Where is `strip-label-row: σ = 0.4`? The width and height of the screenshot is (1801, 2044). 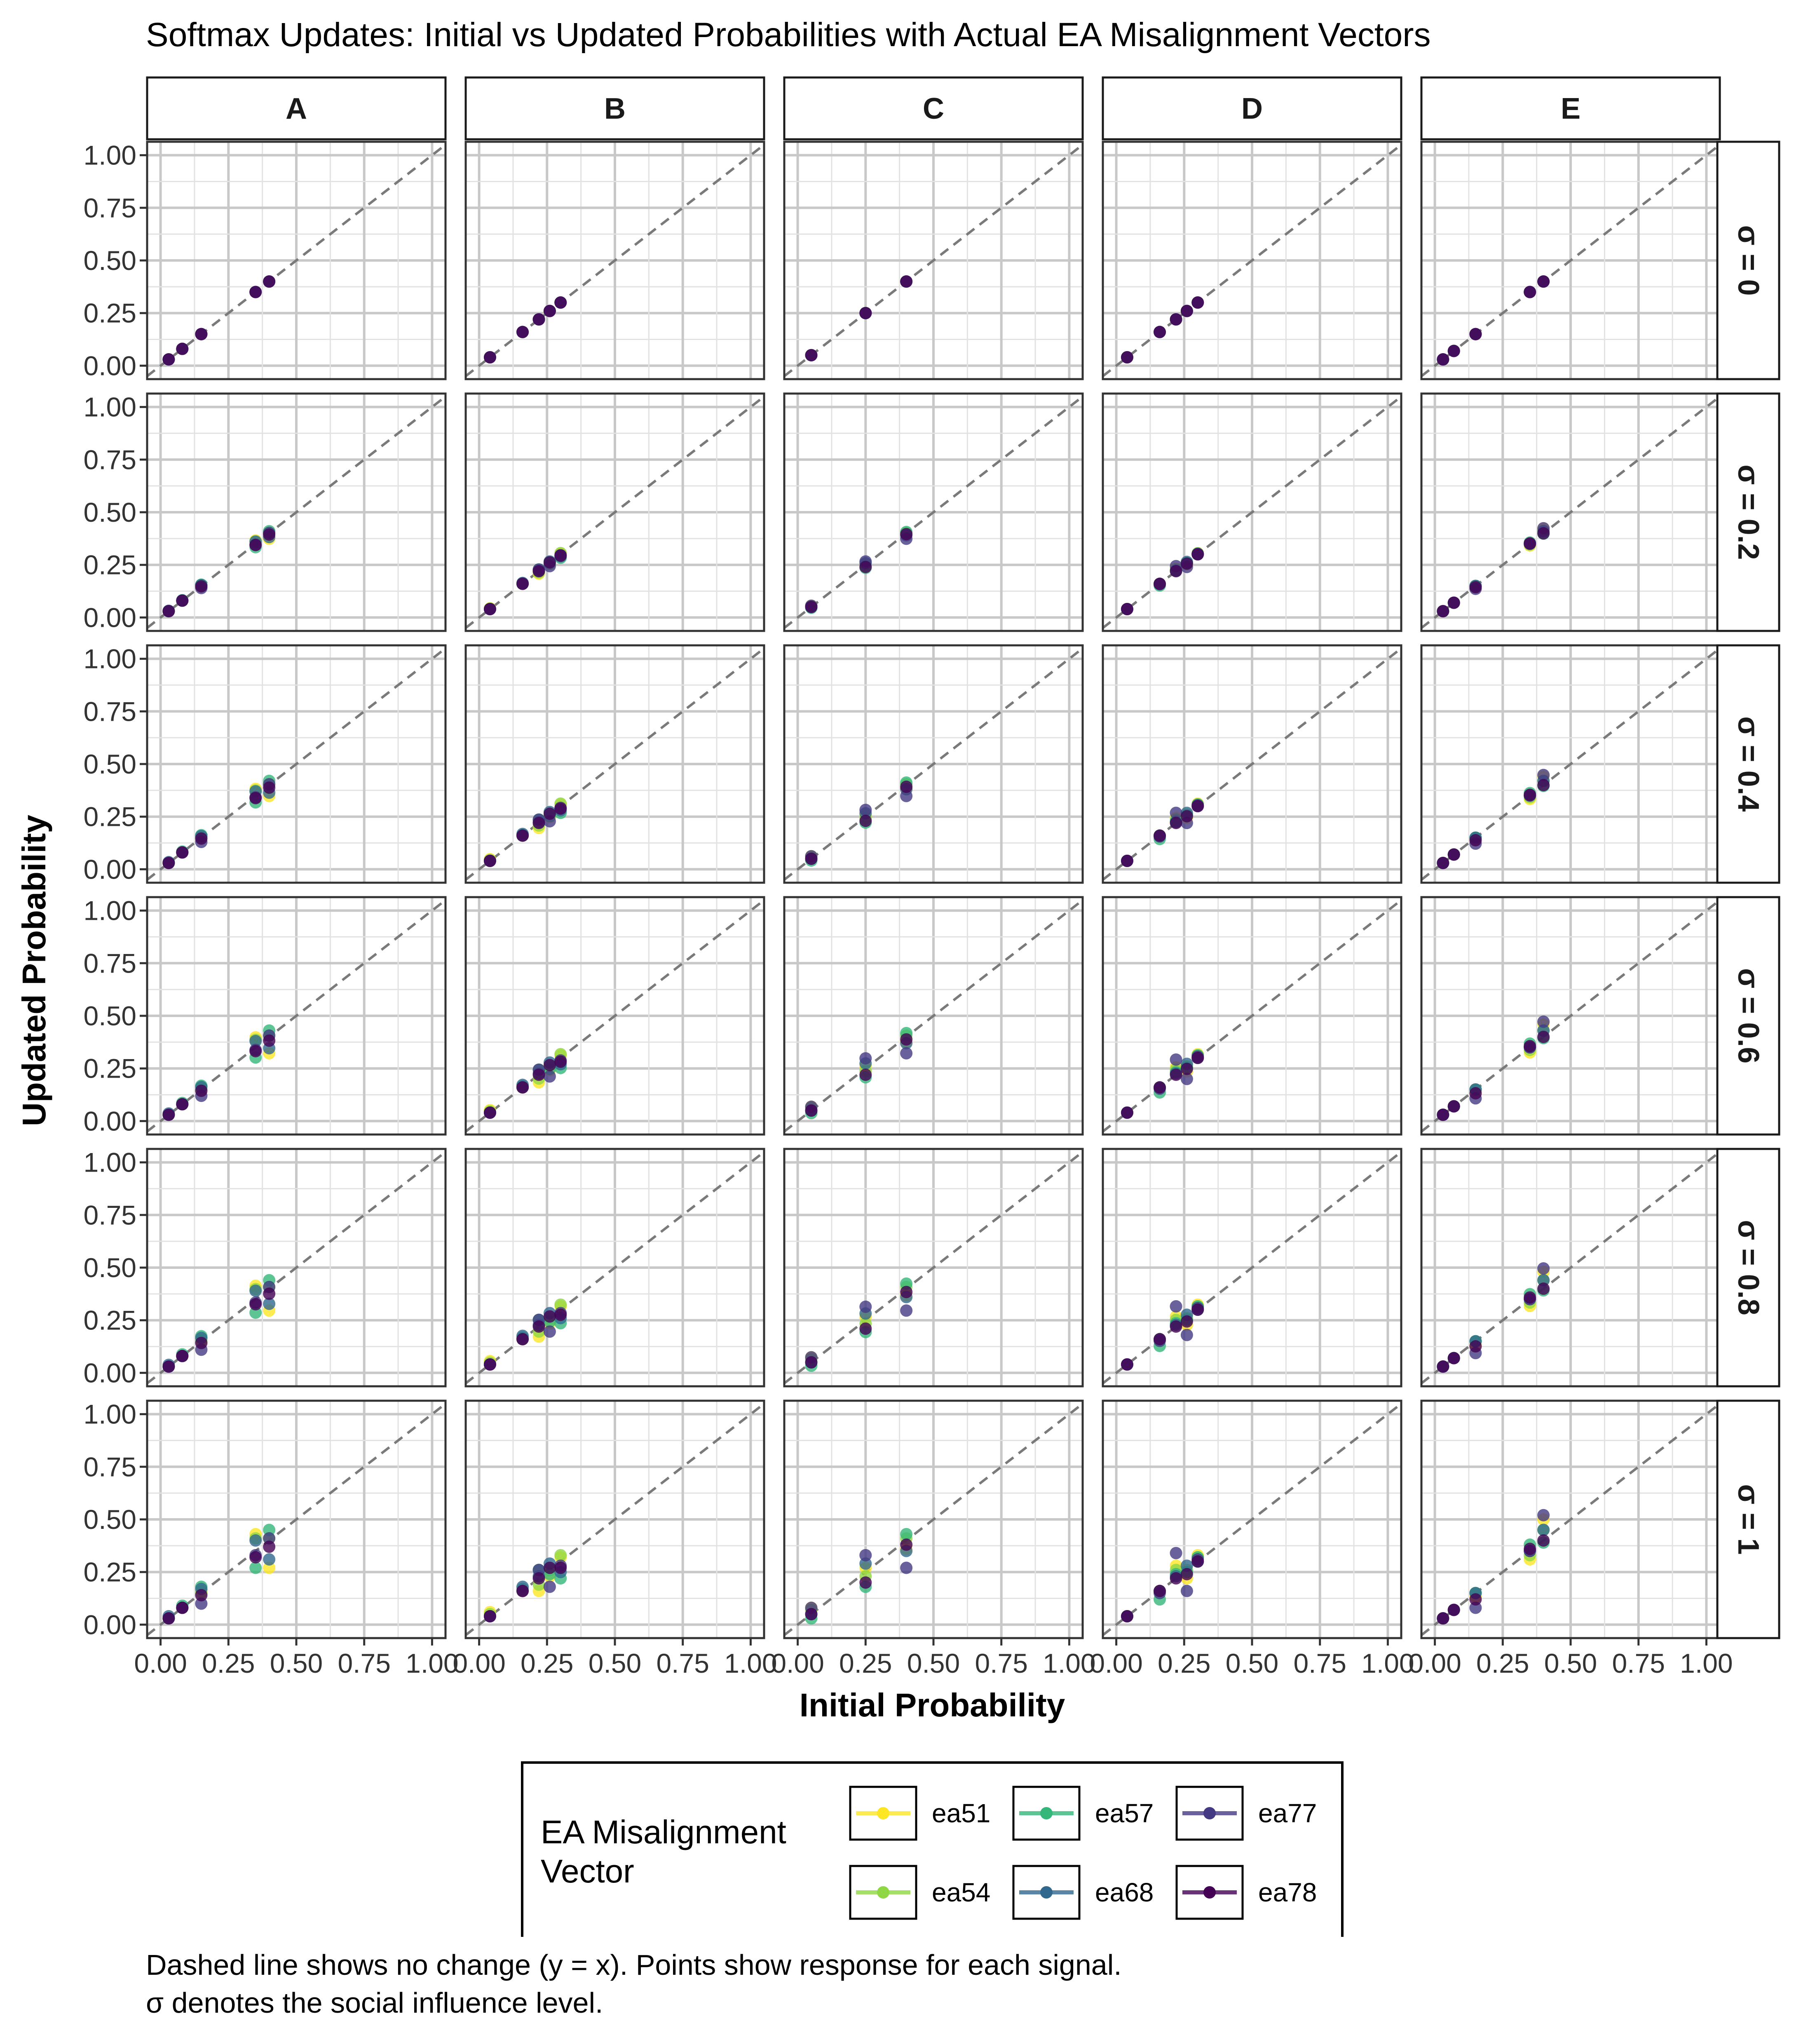
strip-label-row: σ = 0.4 is located at coordinates (1748, 763).